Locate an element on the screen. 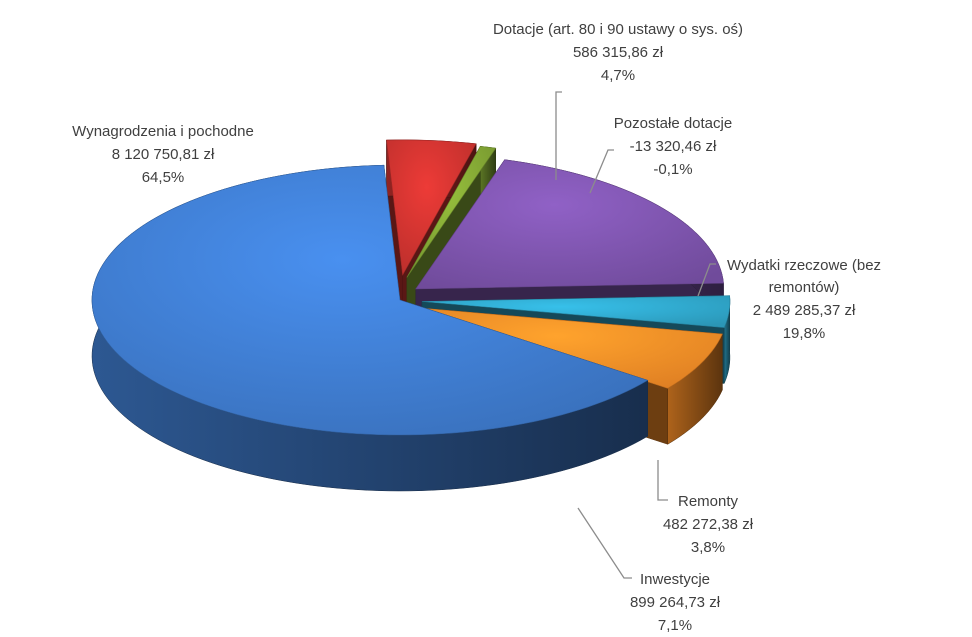  data-label-wynagrodzenia-value: 8 120 750,81 zł is located at coordinates (163, 154).